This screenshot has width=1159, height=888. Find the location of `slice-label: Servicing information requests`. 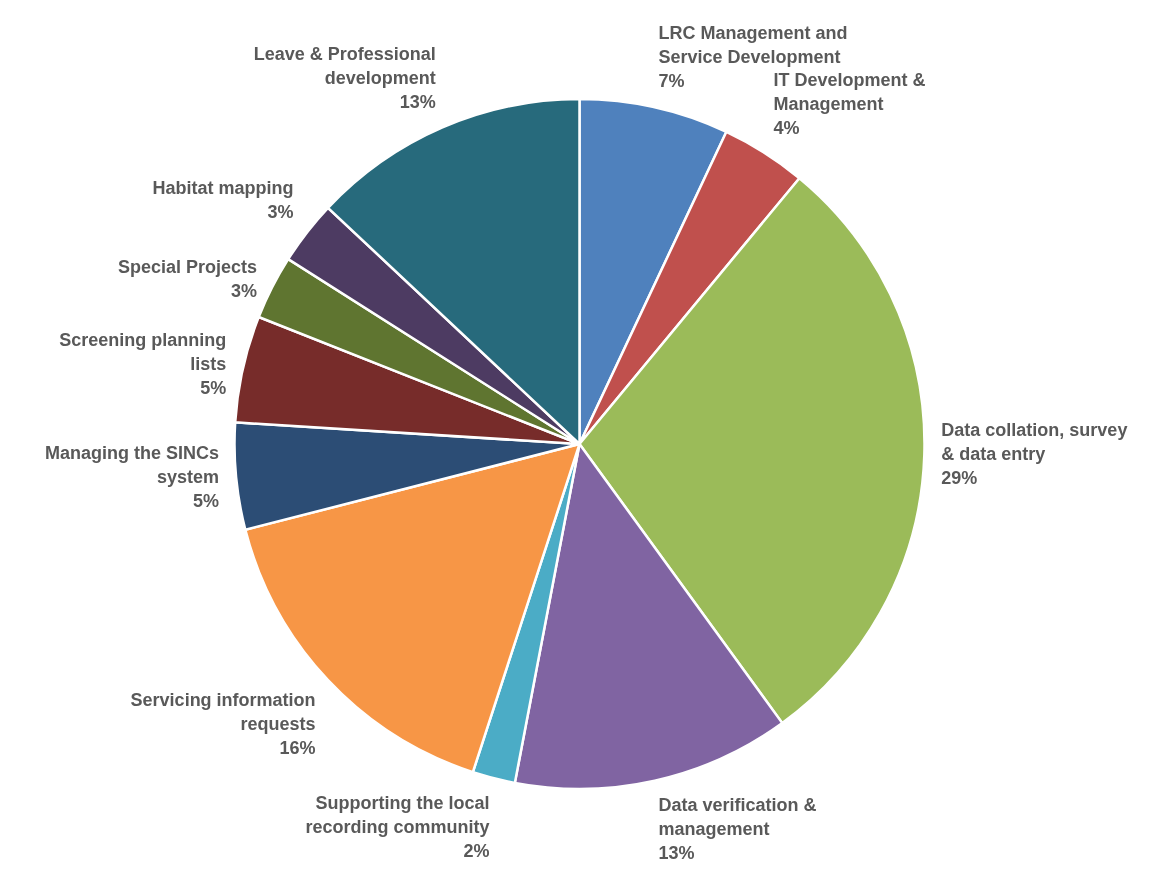

slice-label: Servicing information requests is located at coordinates (223, 711).